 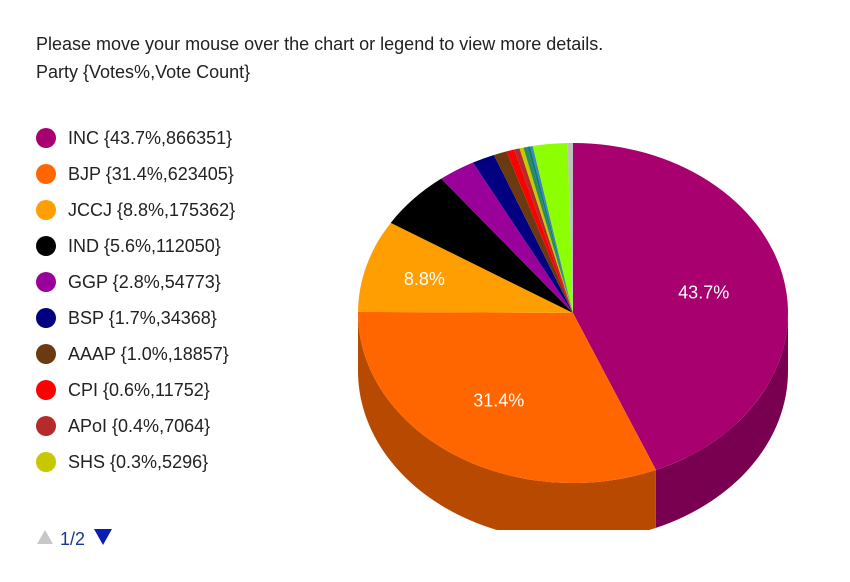 I want to click on triangle-up-icon, so click(x=45, y=539).